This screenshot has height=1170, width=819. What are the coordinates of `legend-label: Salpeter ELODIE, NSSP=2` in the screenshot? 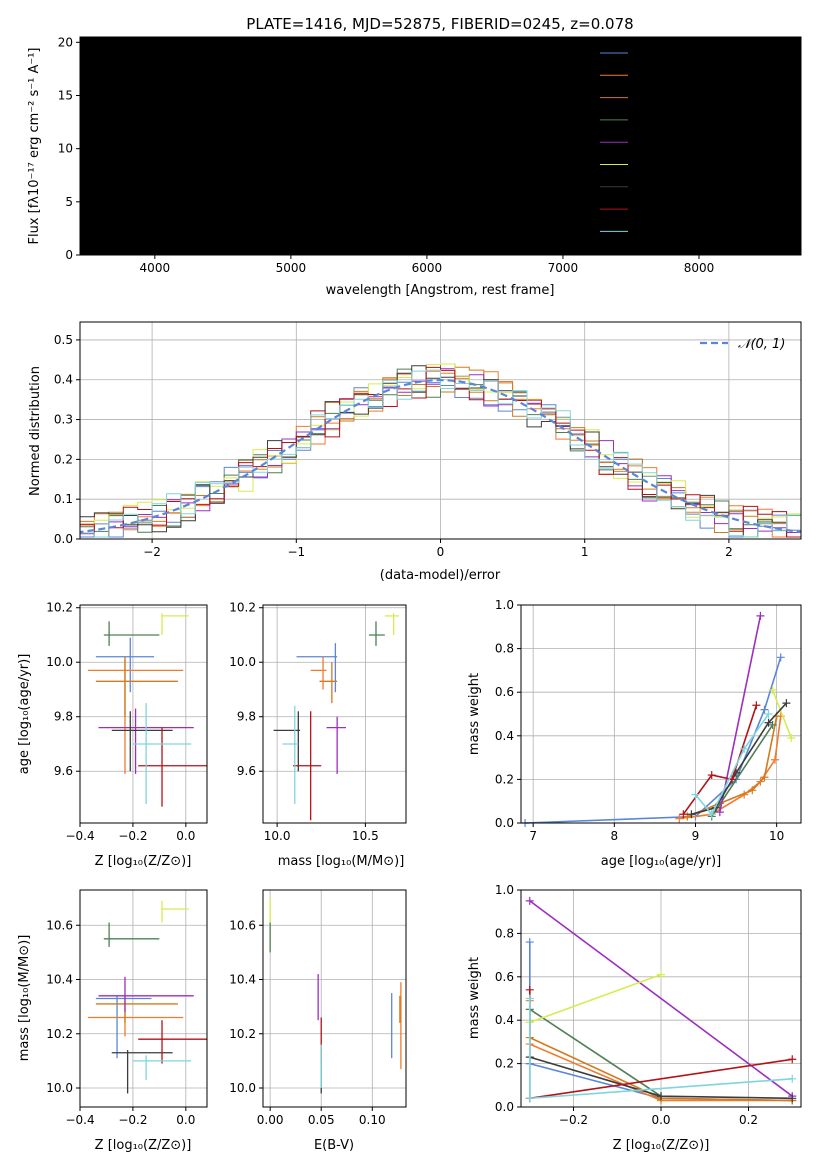 It's located at (705, 143).